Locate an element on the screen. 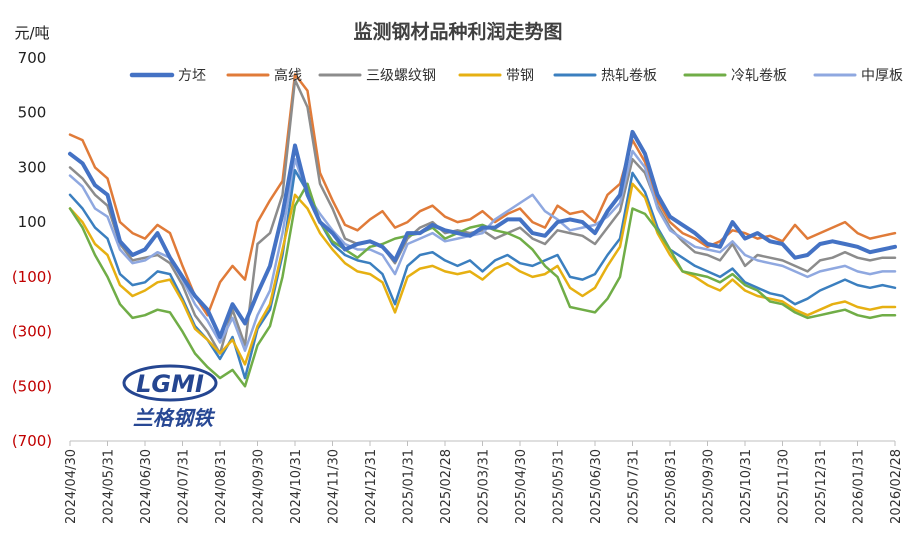 The height and width of the screenshot is (559, 916). x-tick-label: 2024/06/30 is located at coordinates (146, 486).